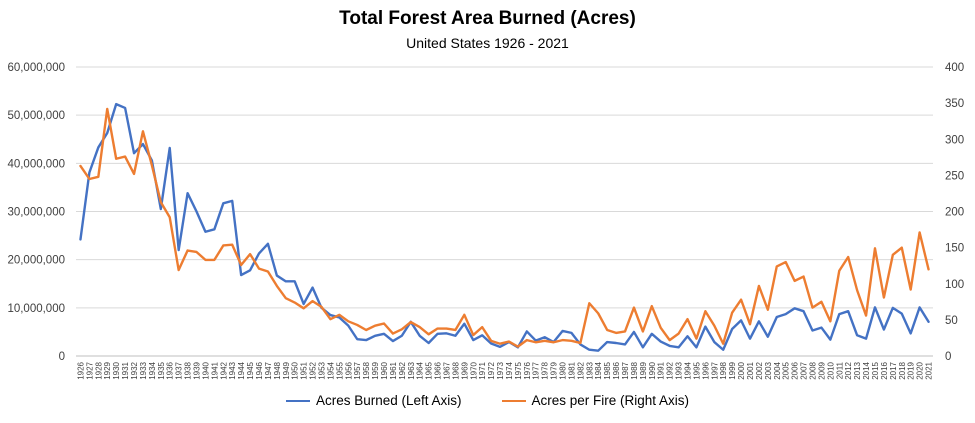  What do you see at coordinates (643, 370) in the screenshot?
I see `x-tick-label: 1989` at bounding box center [643, 370].